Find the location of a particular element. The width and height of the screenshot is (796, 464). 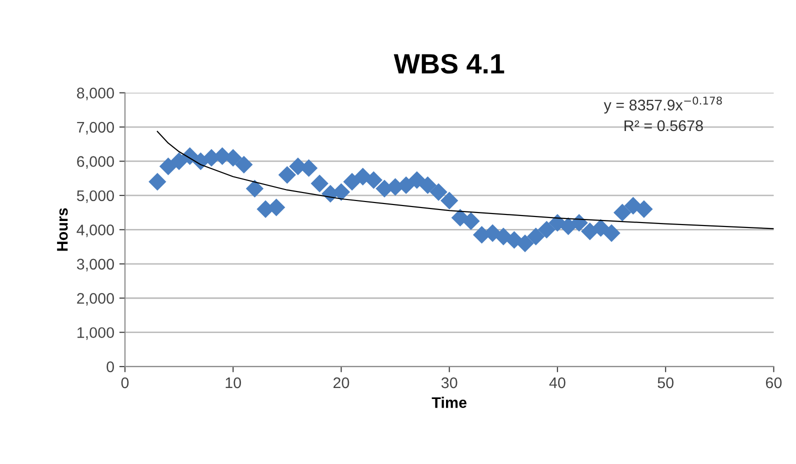

x-tick-label: 30 is located at coordinates (449, 382).